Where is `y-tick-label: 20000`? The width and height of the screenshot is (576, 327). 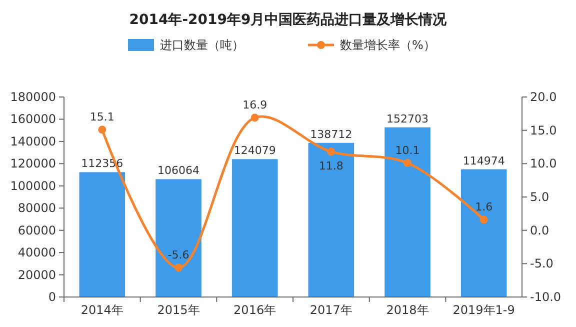
y-tick-label: 20000 is located at coordinates (37, 275).